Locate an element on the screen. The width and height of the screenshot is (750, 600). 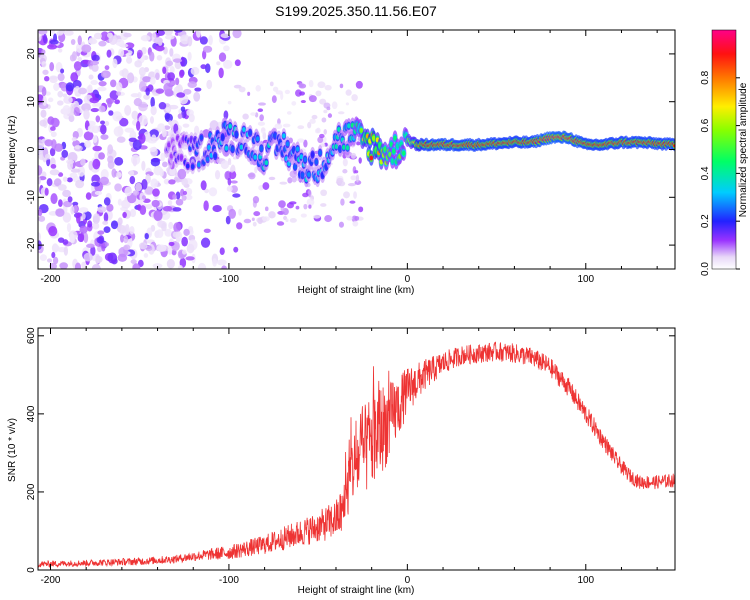
snr-y-label: SNR (10 * v/v) is located at coordinates (12, 450).